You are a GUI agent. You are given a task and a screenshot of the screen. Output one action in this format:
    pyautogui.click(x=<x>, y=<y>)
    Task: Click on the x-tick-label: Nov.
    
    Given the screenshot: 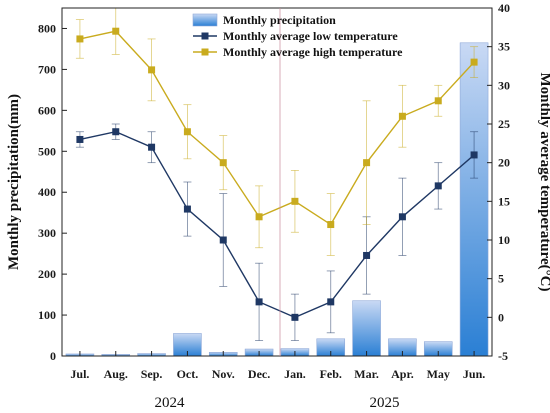 What is the action you would take?
    pyautogui.click(x=223, y=374)
    